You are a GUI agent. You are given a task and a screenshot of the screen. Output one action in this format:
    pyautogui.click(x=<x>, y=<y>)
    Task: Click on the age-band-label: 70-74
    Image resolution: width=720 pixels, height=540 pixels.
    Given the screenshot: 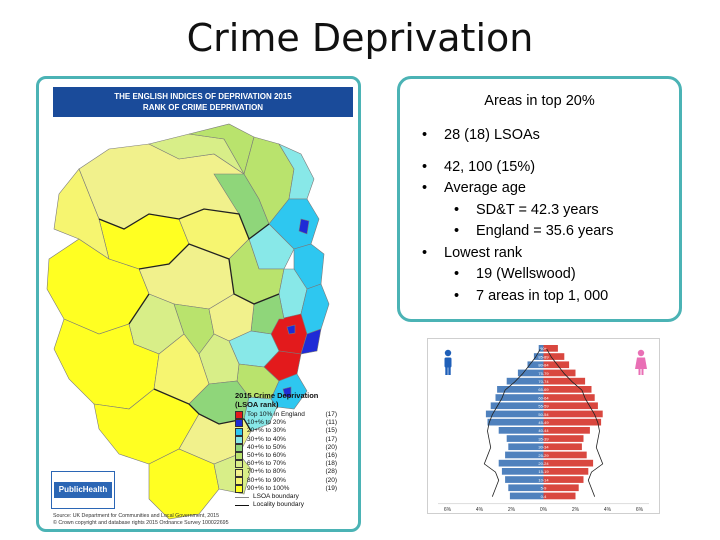 What is the action you would take?
    pyautogui.click(x=543, y=381)
    